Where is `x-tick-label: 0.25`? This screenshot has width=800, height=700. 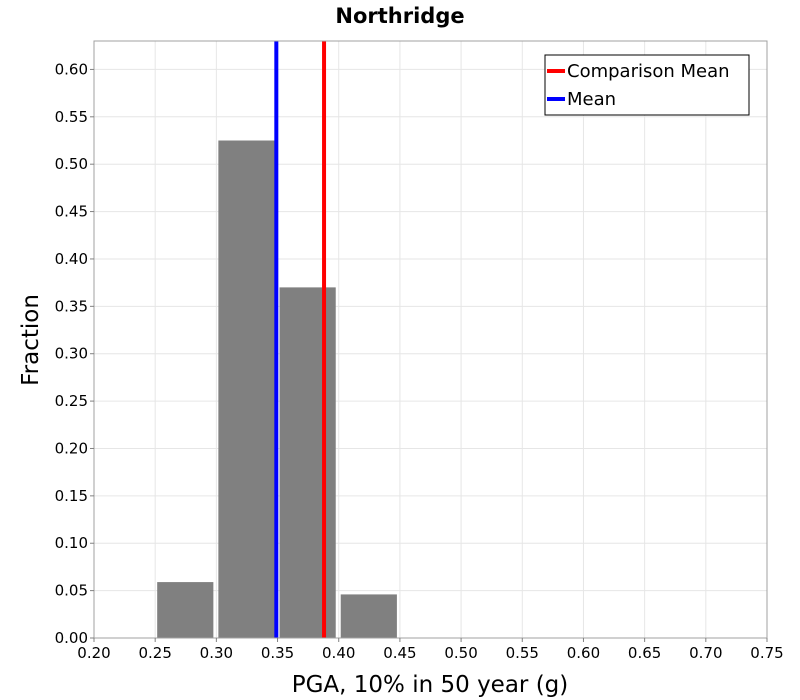
x-tick-label: 0.25 is located at coordinates (154, 653).